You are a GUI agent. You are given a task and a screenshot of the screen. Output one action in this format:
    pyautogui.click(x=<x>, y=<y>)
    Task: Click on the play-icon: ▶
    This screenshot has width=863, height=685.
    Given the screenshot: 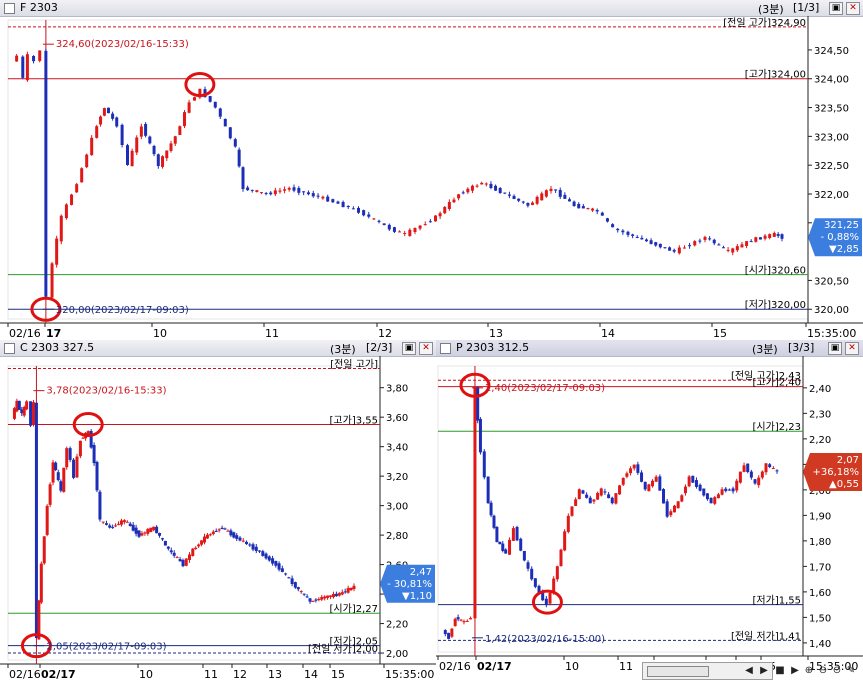 What is the action you would take?
    pyautogui.click(x=795, y=670)
    